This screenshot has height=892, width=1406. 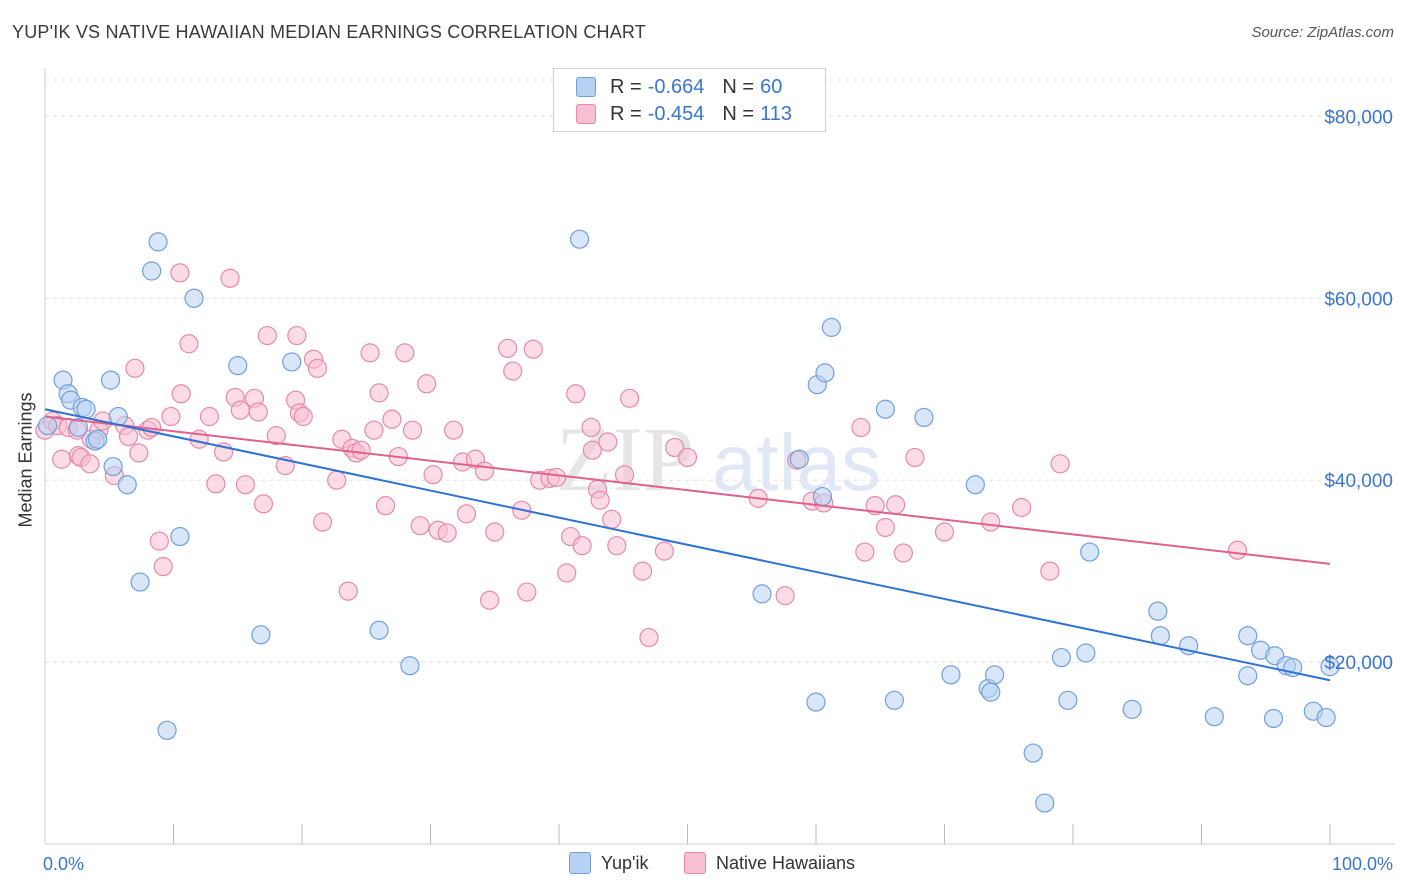 What do you see at coordinates (771, 86) in the screenshot?
I see `legend-n-value: 60` at bounding box center [771, 86].